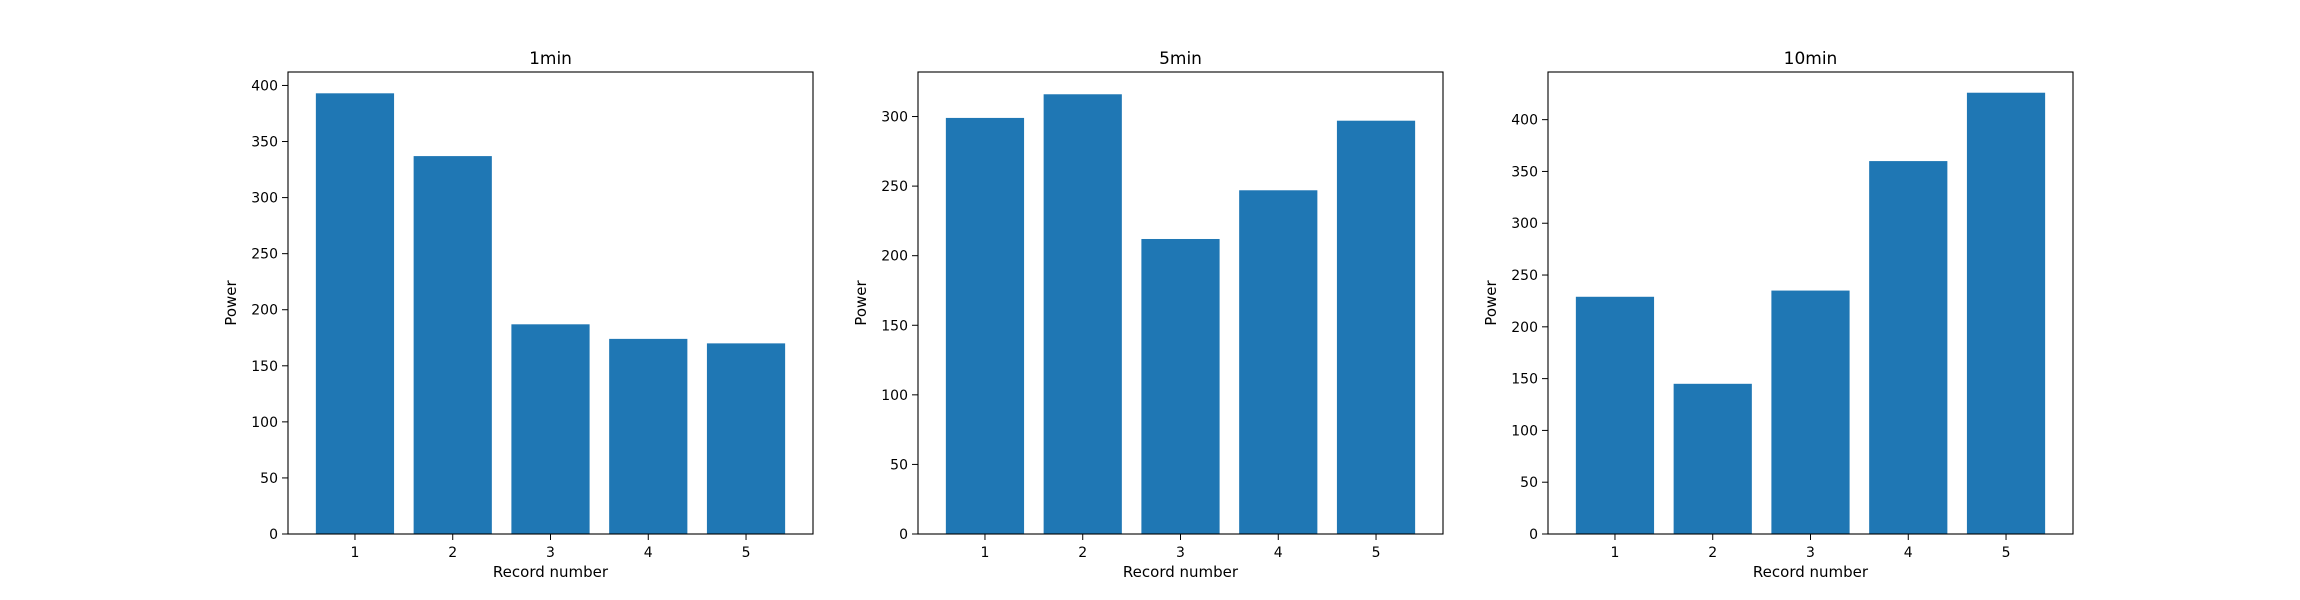 This screenshot has height=600, width=2300. Describe the element at coordinates (1811, 59) in the screenshot. I see `chart-title: 10min` at that location.